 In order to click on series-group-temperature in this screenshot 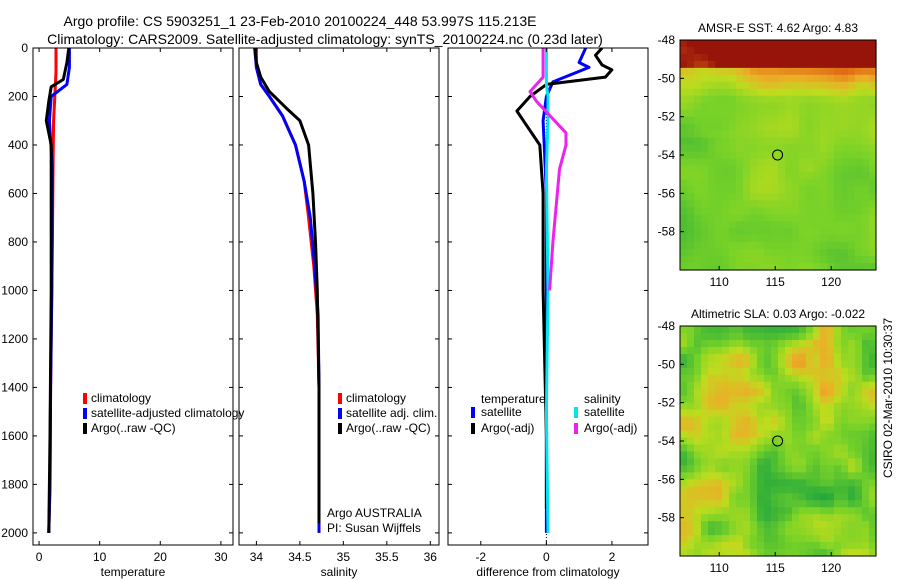, I will do `click(57, 290)`.